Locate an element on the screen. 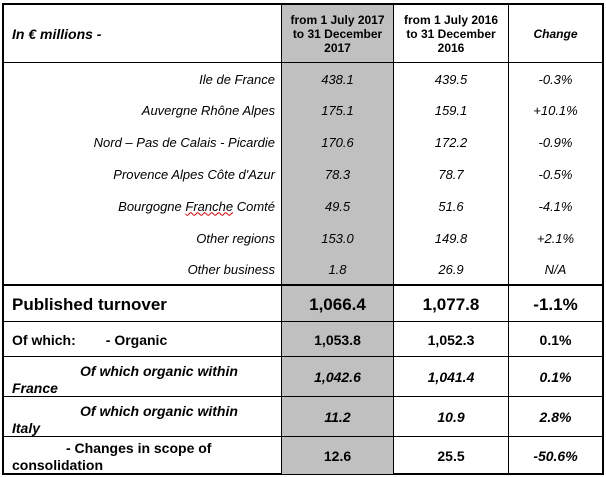  change-value: +10.1% is located at coordinates (555, 110).